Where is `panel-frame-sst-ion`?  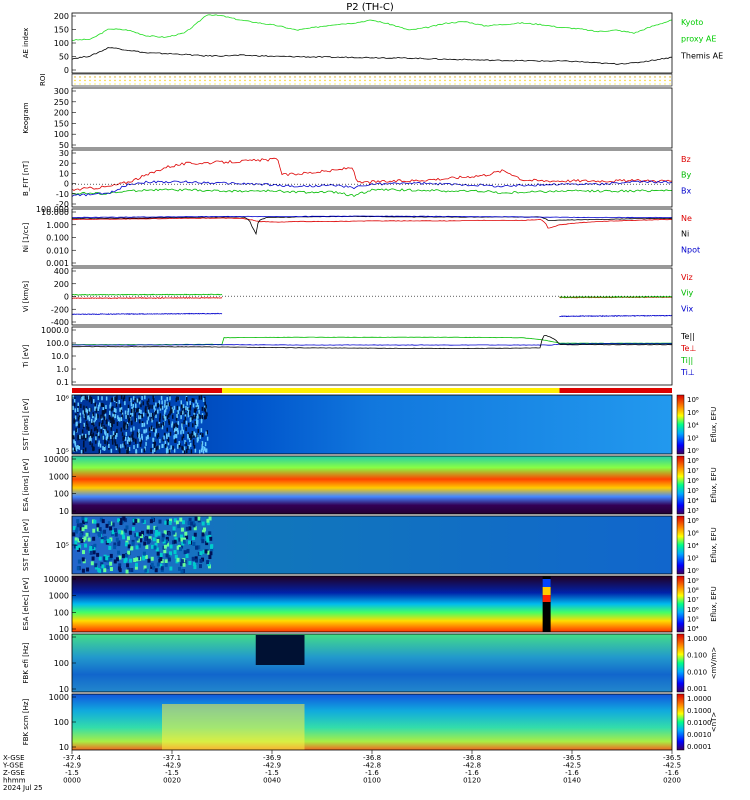
panel-frame-sst-ion is located at coordinates (372, 424).